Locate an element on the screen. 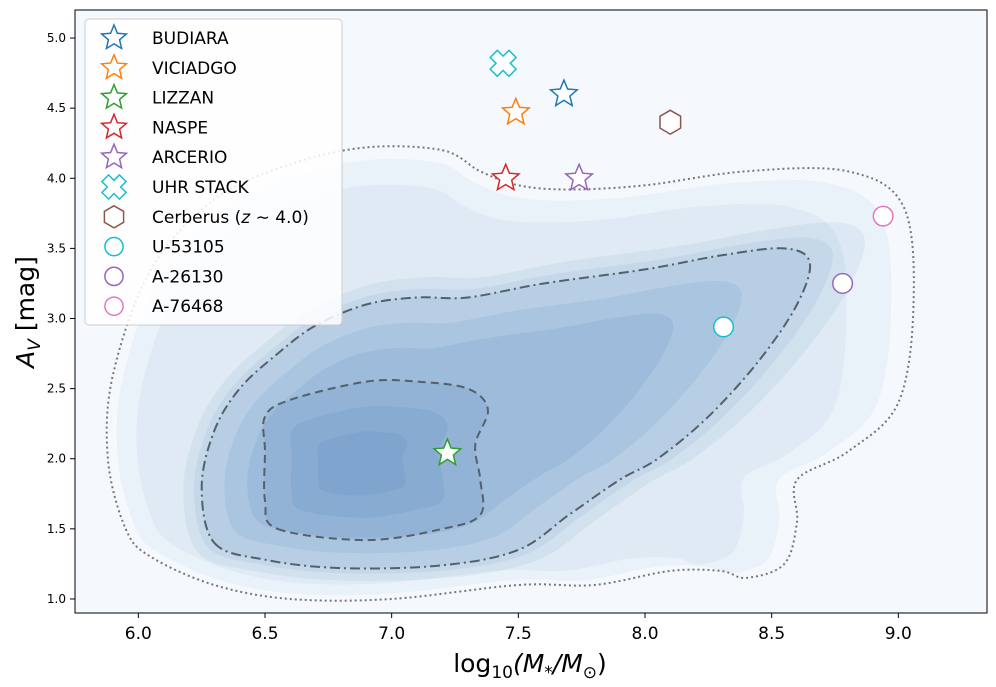 This screenshot has width=996, height=687. legend-label: VICIADGO is located at coordinates (194, 69).